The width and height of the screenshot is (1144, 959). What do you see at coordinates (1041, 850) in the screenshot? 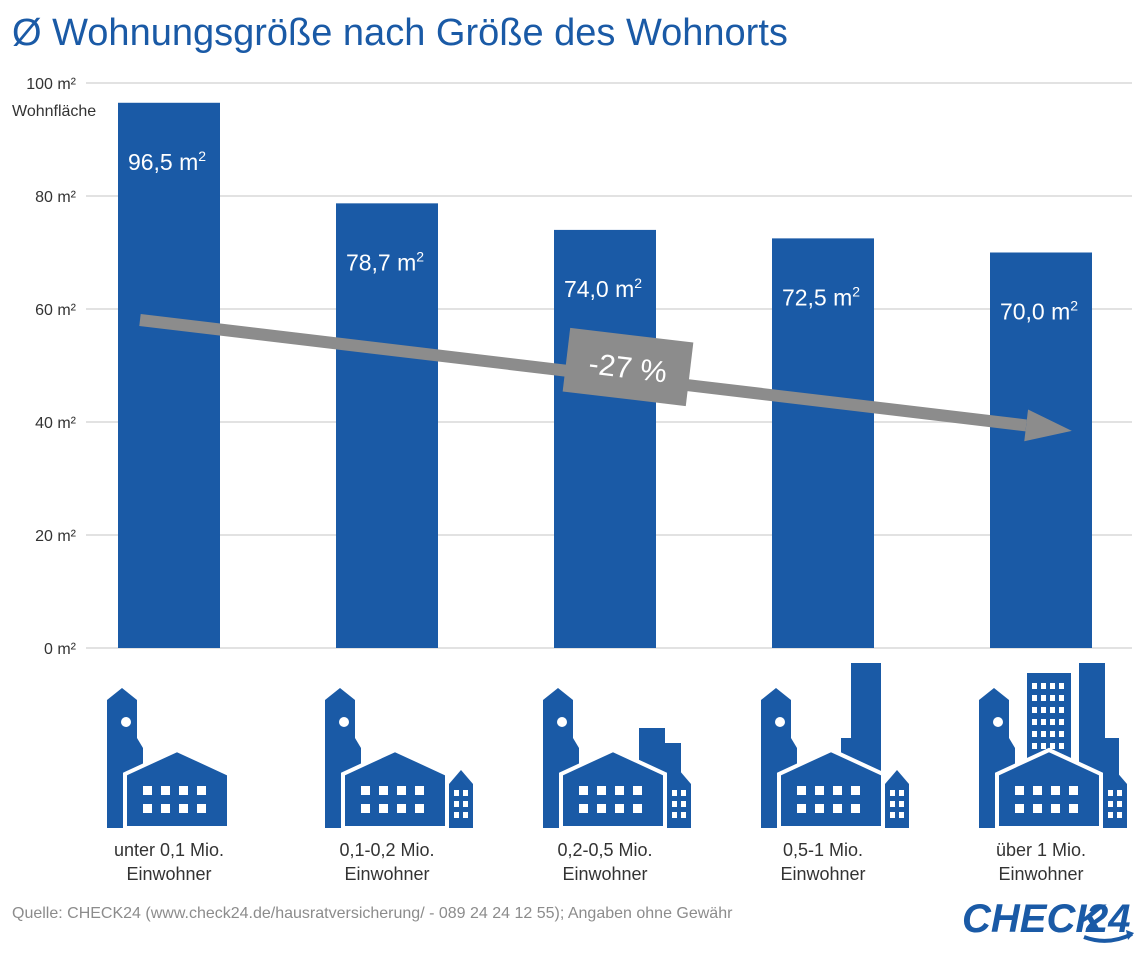
I see `category-label: über 1 Mio.` at bounding box center [1041, 850].